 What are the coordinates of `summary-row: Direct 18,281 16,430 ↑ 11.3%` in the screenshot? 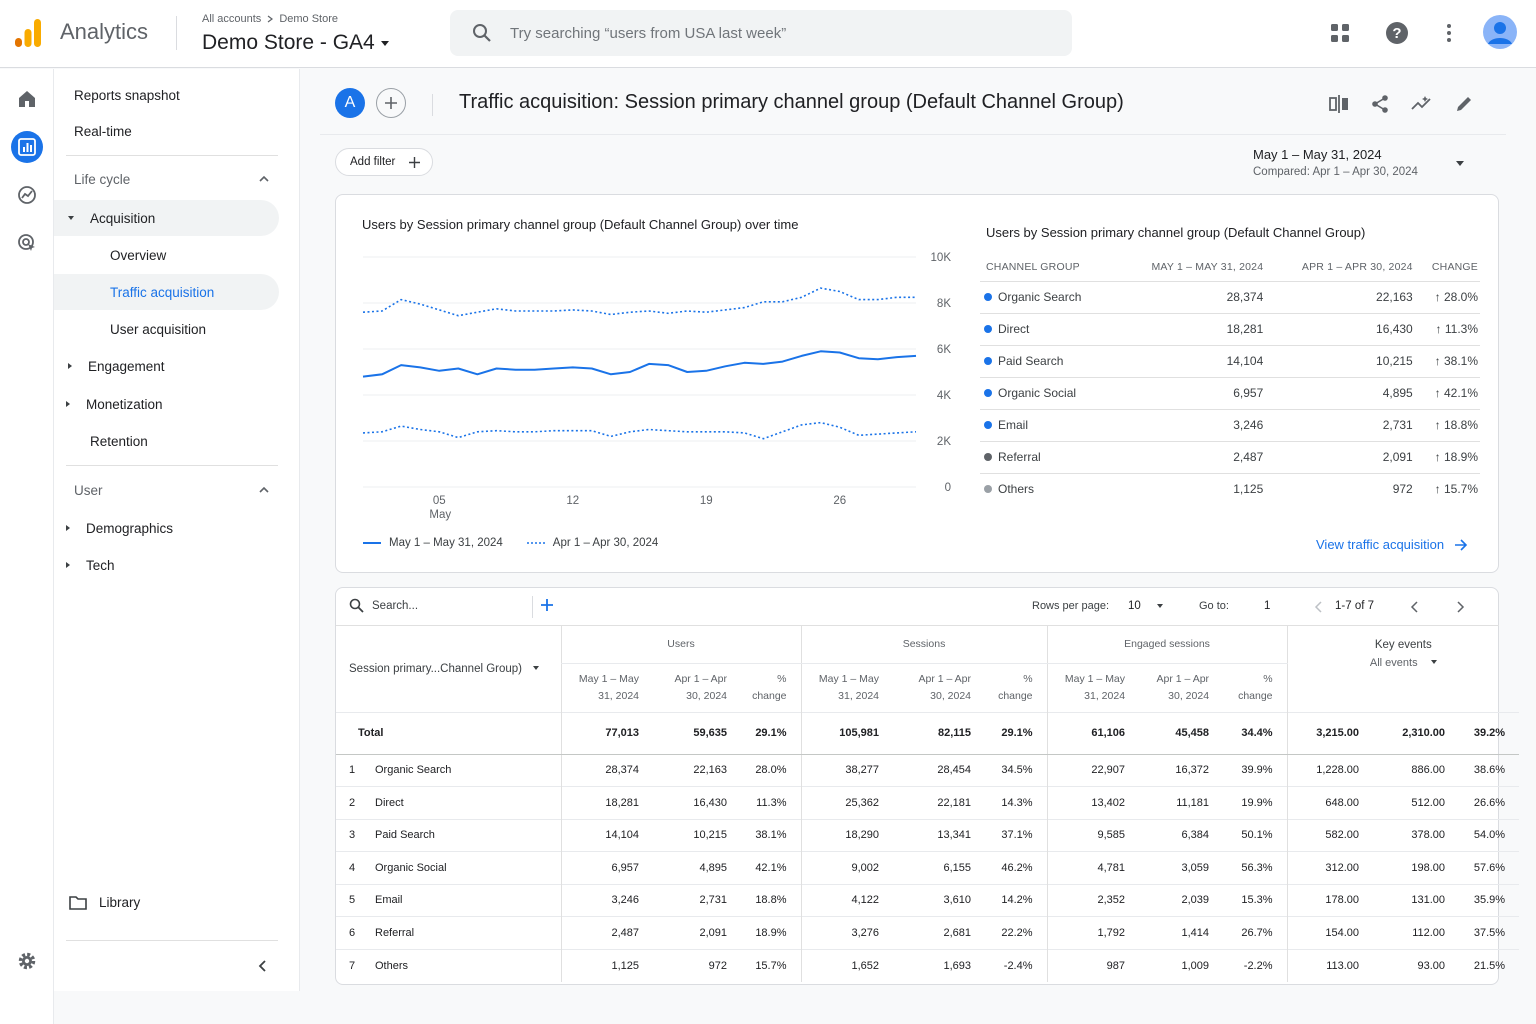 It's located at (1230, 329).